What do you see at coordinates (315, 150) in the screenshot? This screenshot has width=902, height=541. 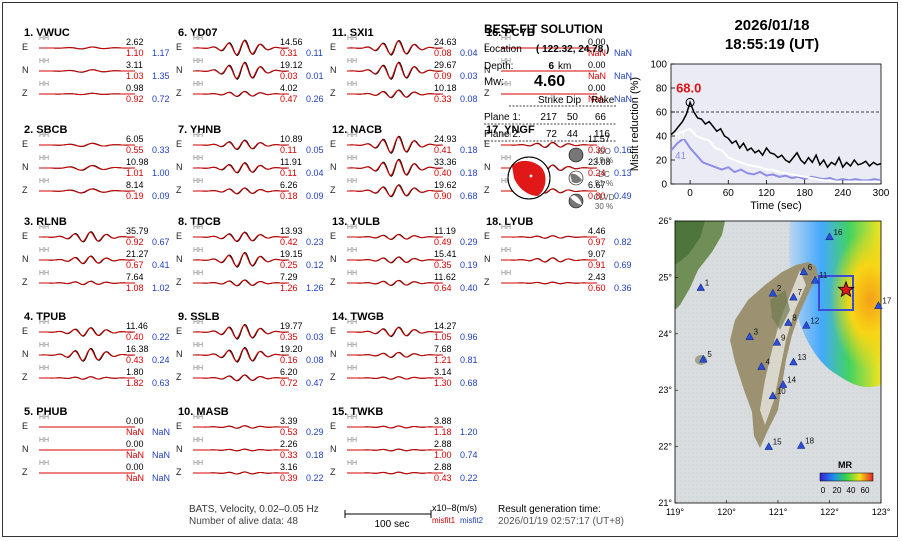 I see `misfit2-value: 0.05` at bounding box center [315, 150].